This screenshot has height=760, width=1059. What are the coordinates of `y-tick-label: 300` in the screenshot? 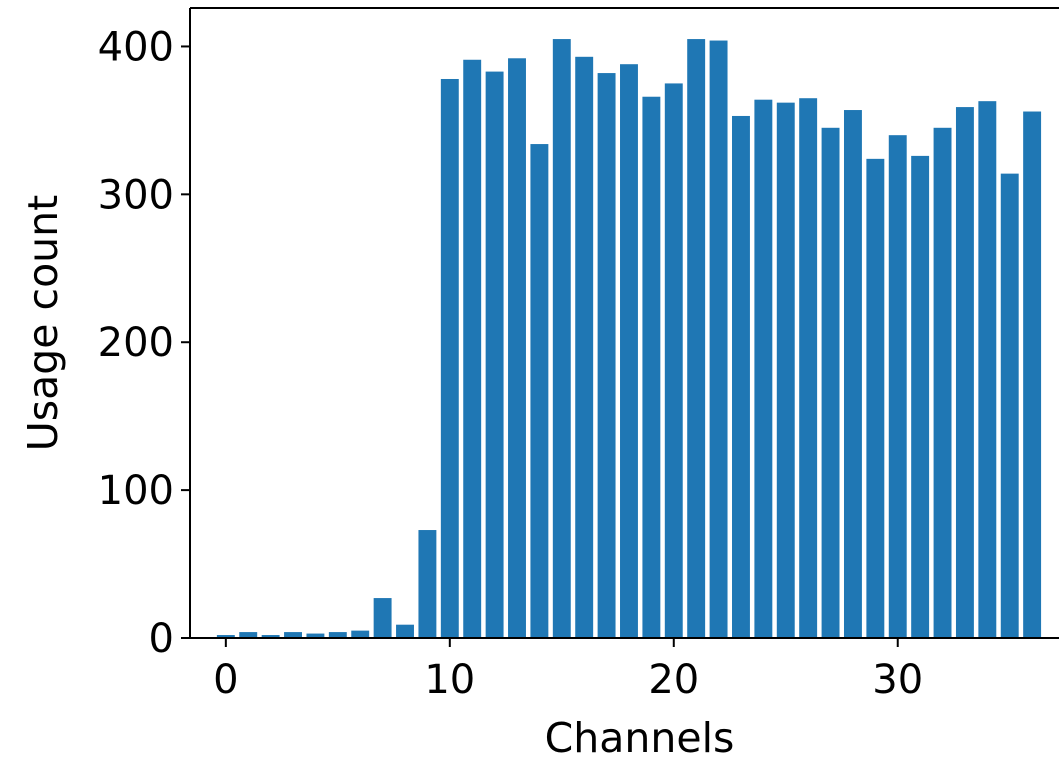 It's located at (136, 195).